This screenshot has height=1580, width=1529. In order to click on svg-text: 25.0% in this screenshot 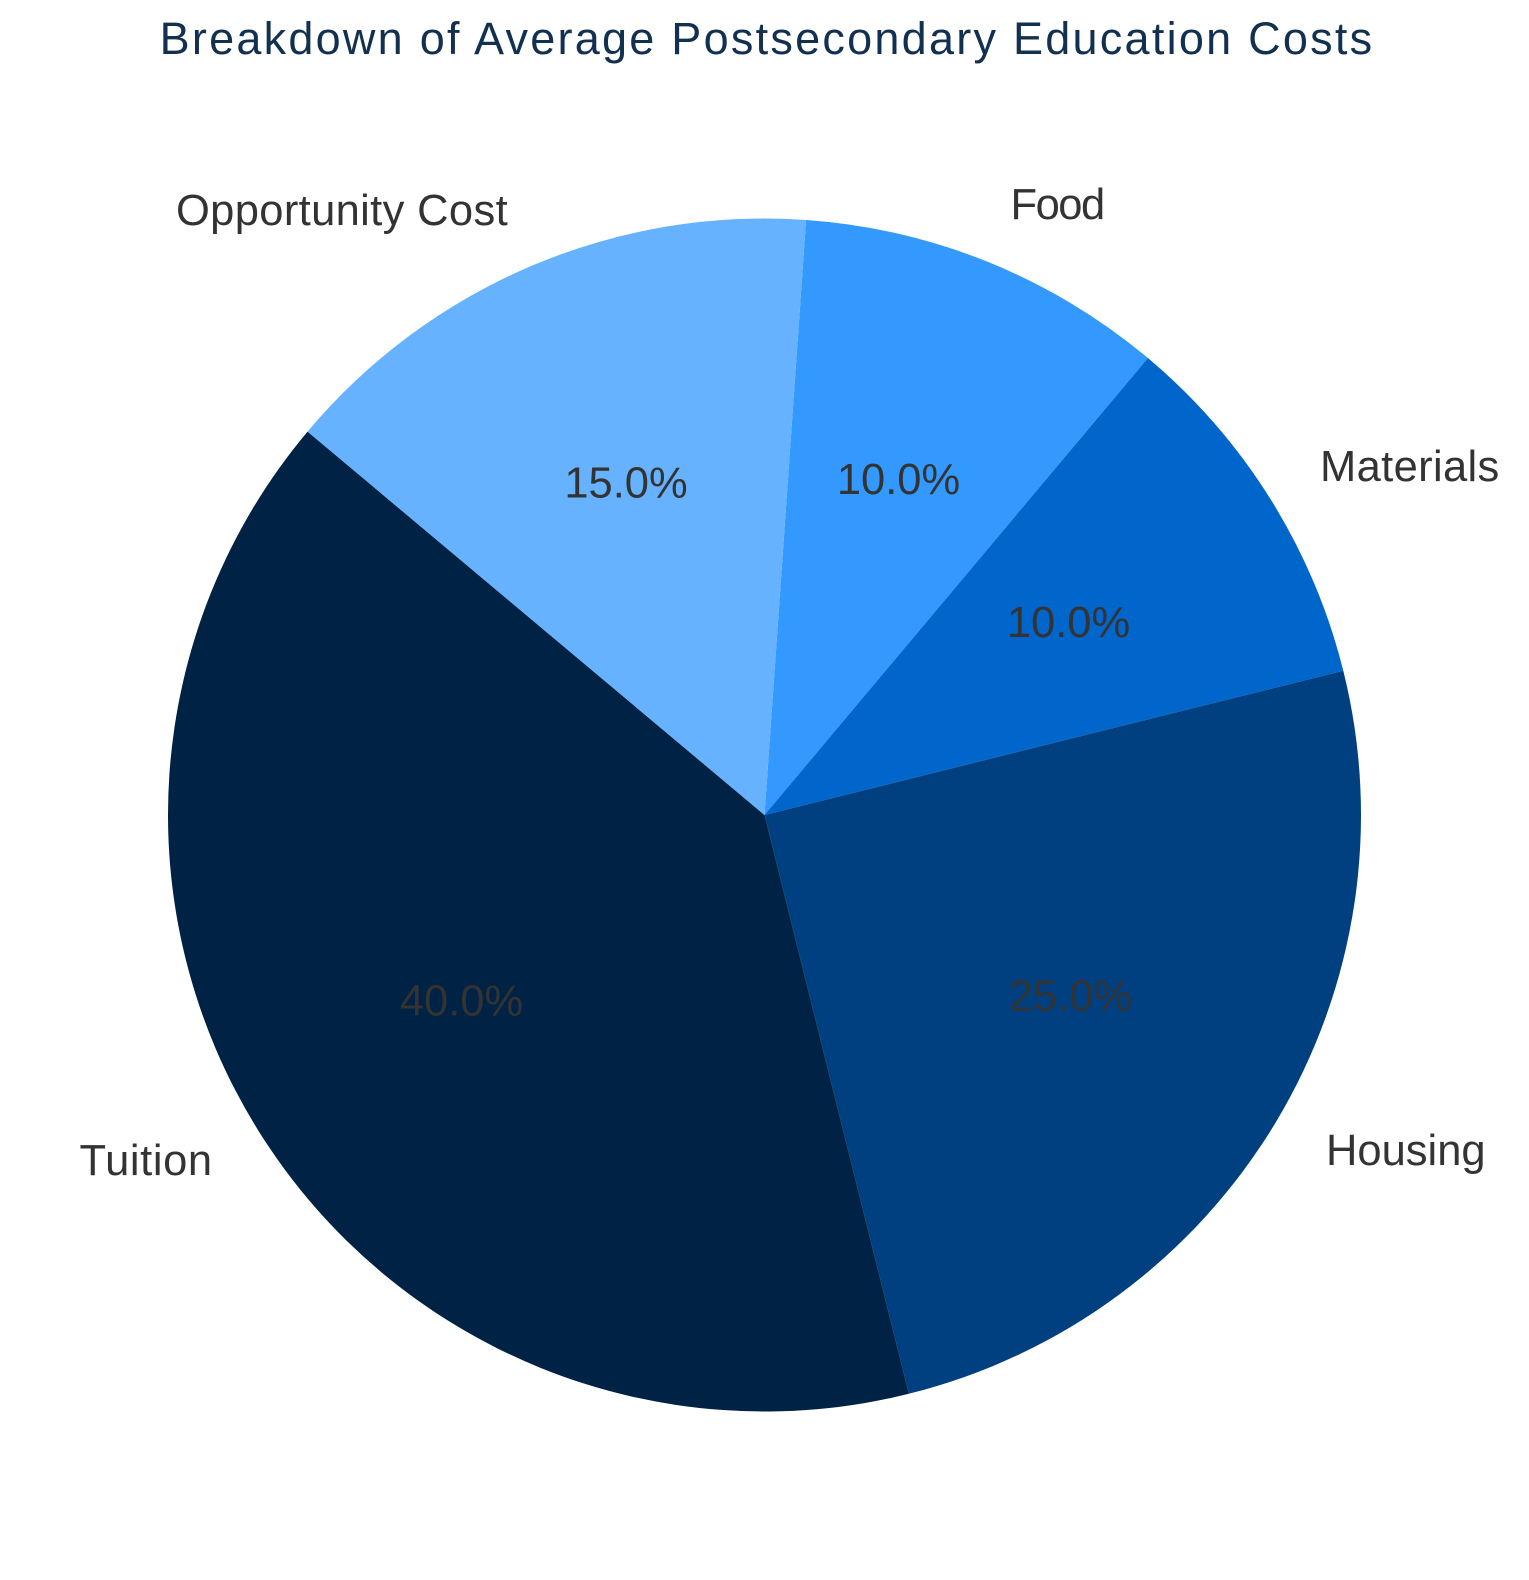, I will do `click(1070, 997)`.